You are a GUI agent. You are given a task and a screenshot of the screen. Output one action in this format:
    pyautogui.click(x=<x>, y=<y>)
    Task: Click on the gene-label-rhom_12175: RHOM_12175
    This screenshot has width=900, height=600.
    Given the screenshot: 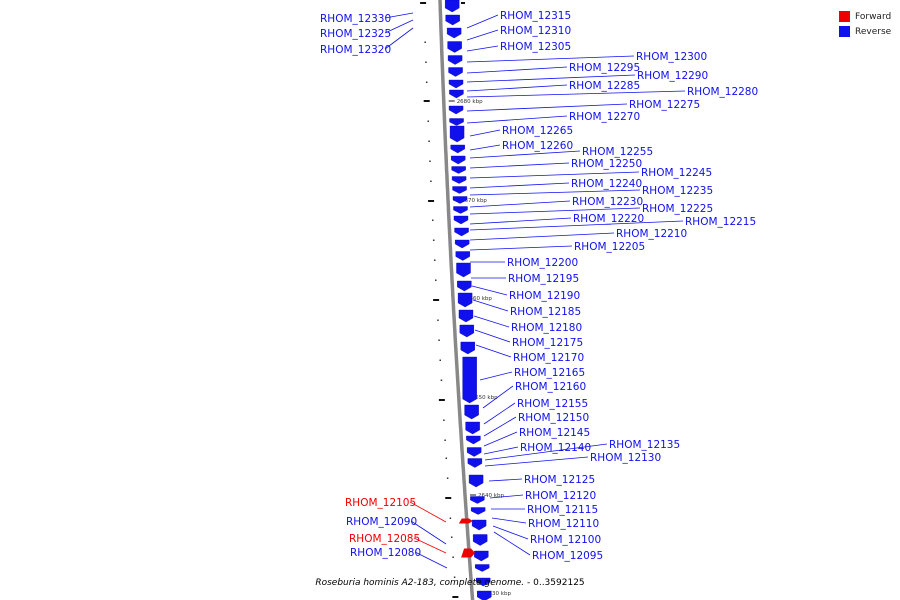 What is the action you would take?
    pyautogui.click(x=547, y=343)
    